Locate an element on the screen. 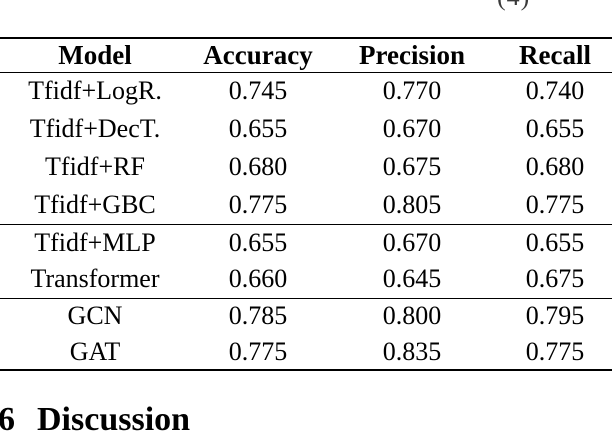 The height and width of the screenshot is (438, 612). column-header-model: Model is located at coordinates (95, 54).